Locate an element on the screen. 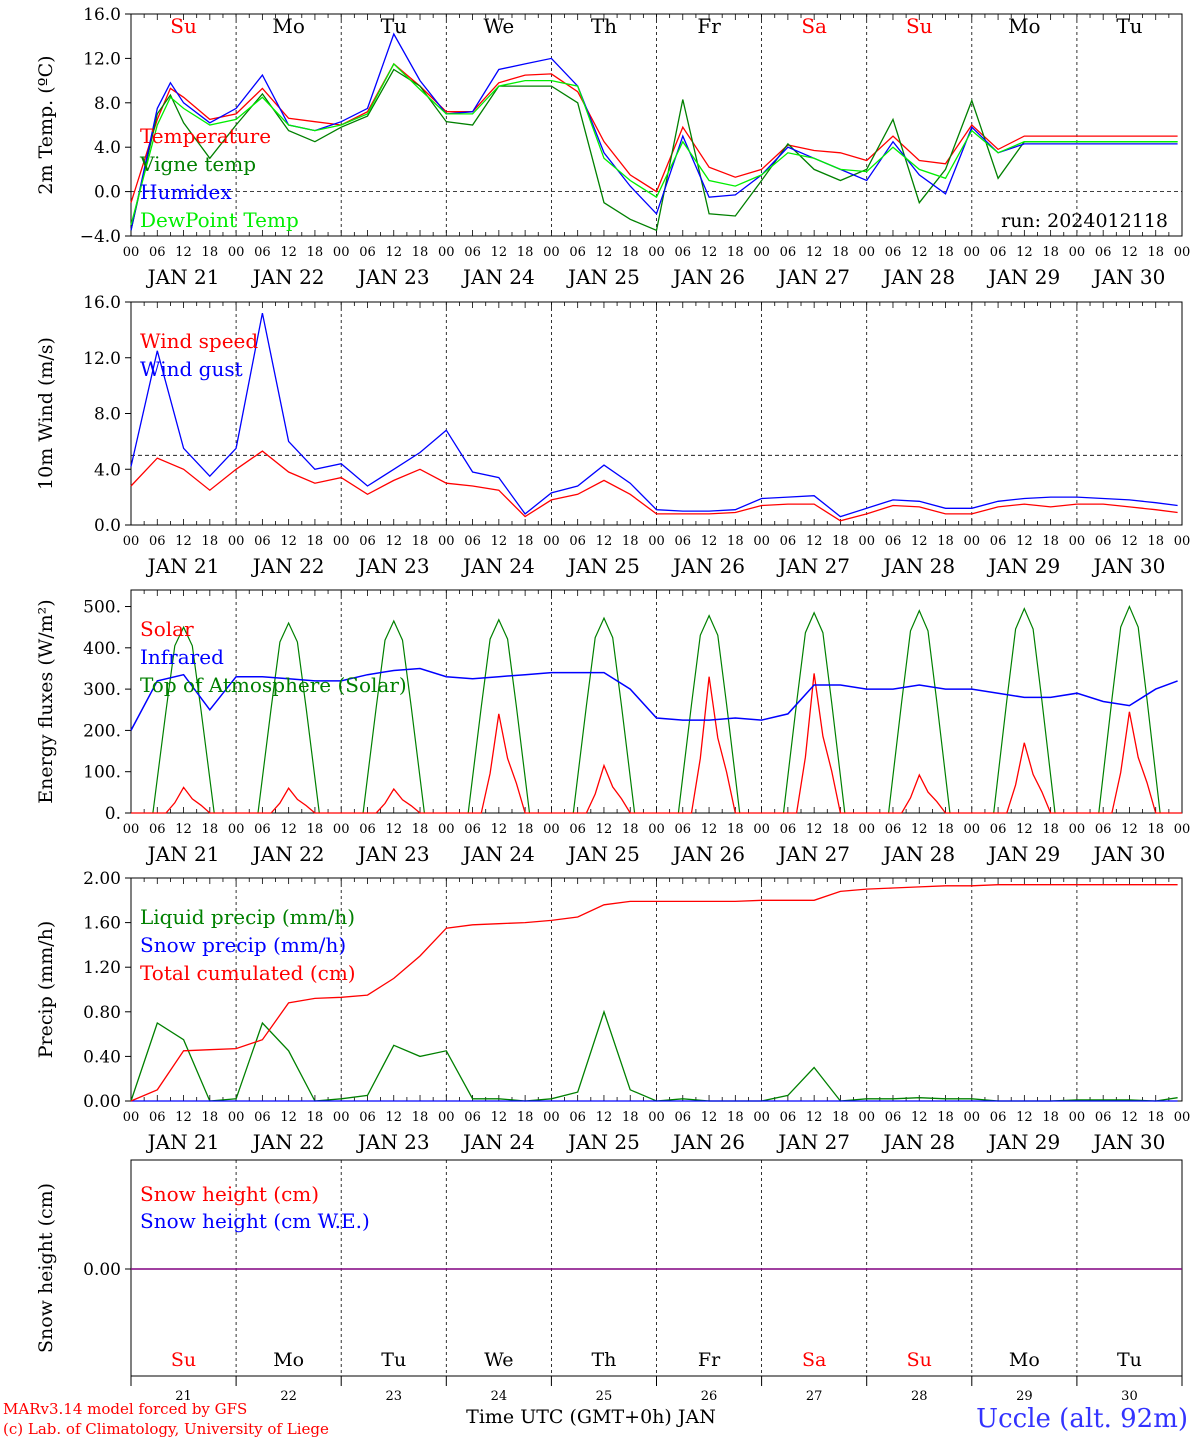 The width and height of the screenshot is (1194, 1440). day-number-label: 29 is located at coordinates (1024, 1396).